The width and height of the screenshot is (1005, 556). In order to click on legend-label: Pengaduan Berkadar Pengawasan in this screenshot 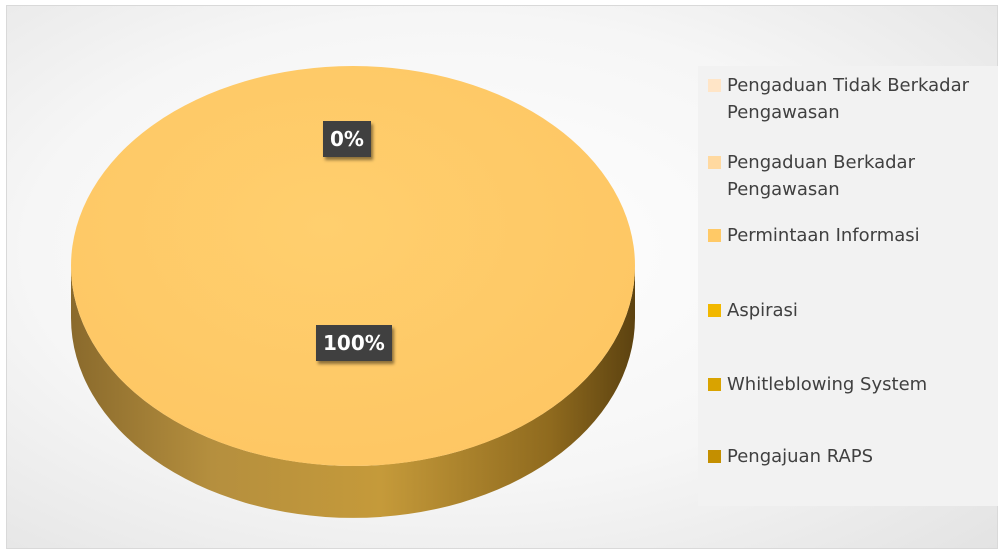, I will do `click(821, 176)`.